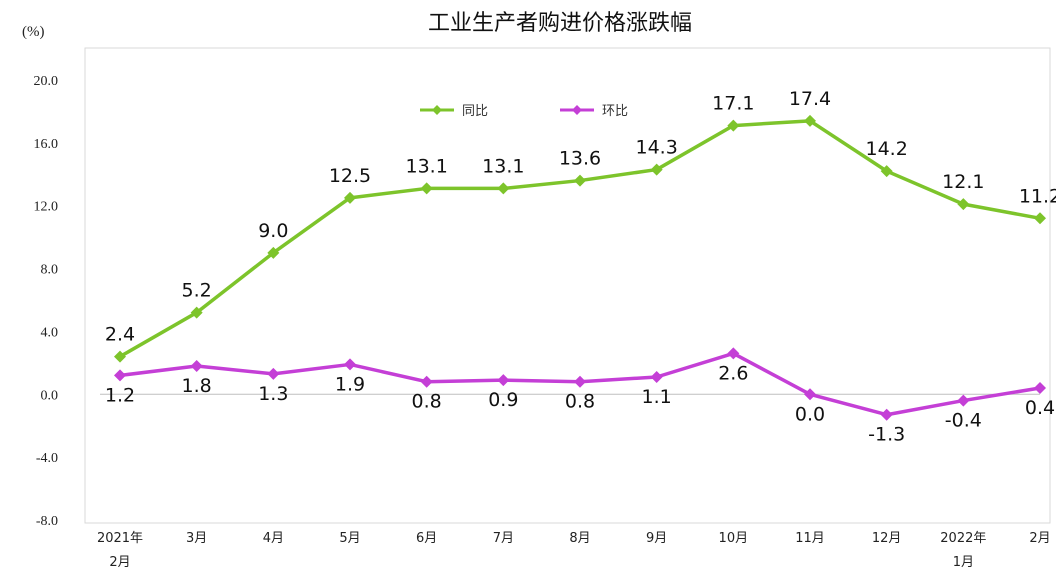 The height and width of the screenshot is (576, 1056). What do you see at coordinates (120, 395) in the screenshot?
I see `data-label: 1.2` at bounding box center [120, 395].